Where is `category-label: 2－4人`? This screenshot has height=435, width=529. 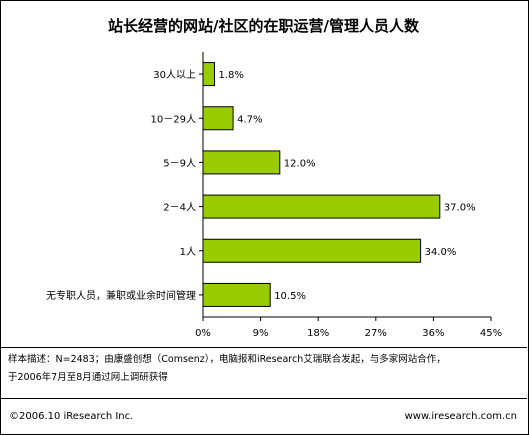
category-label: 2－4人 is located at coordinates (179, 208).